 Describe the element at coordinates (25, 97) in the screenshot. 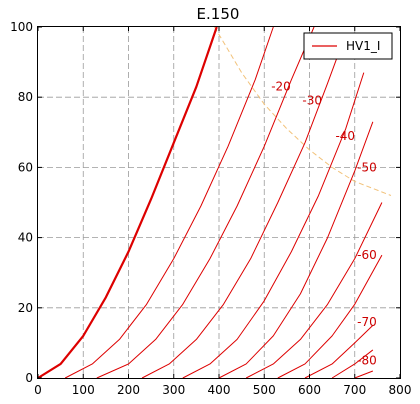

I see `y-tick-label-4: 80` at that location.